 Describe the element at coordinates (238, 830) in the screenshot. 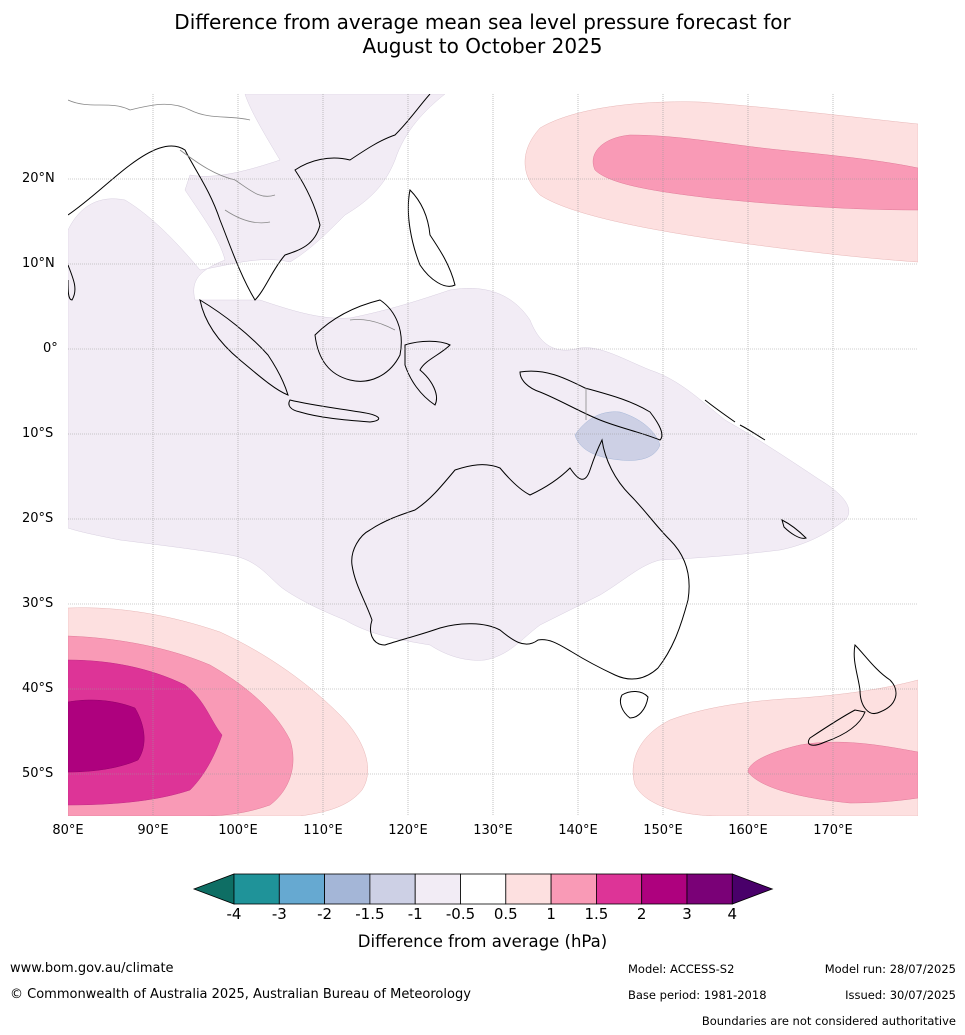

I see `lon-label-100e: 100°E` at that location.